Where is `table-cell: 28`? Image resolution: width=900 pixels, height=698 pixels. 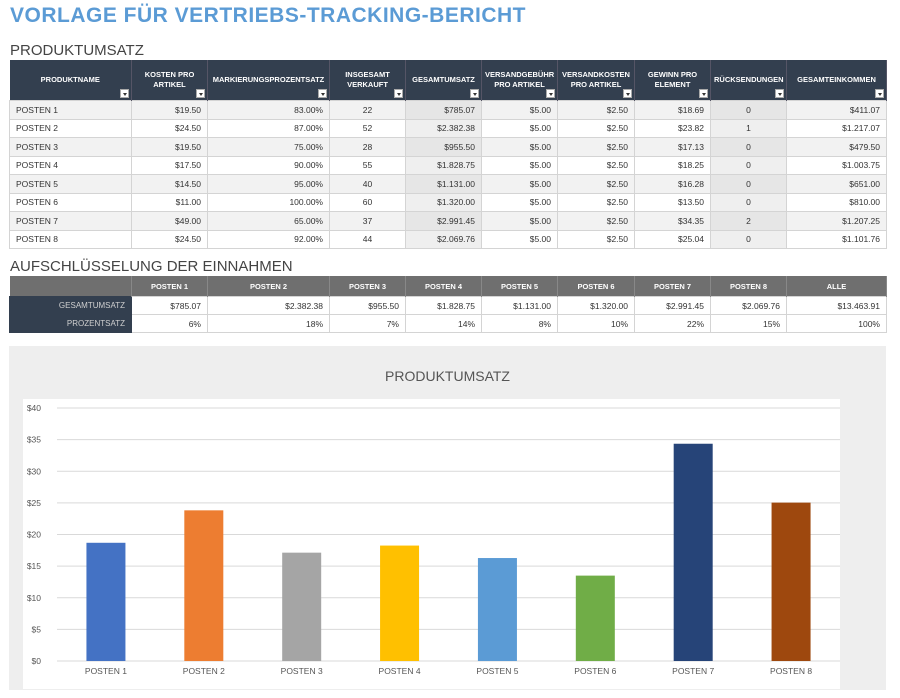 table-cell: 28 is located at coordinates (367, 147).